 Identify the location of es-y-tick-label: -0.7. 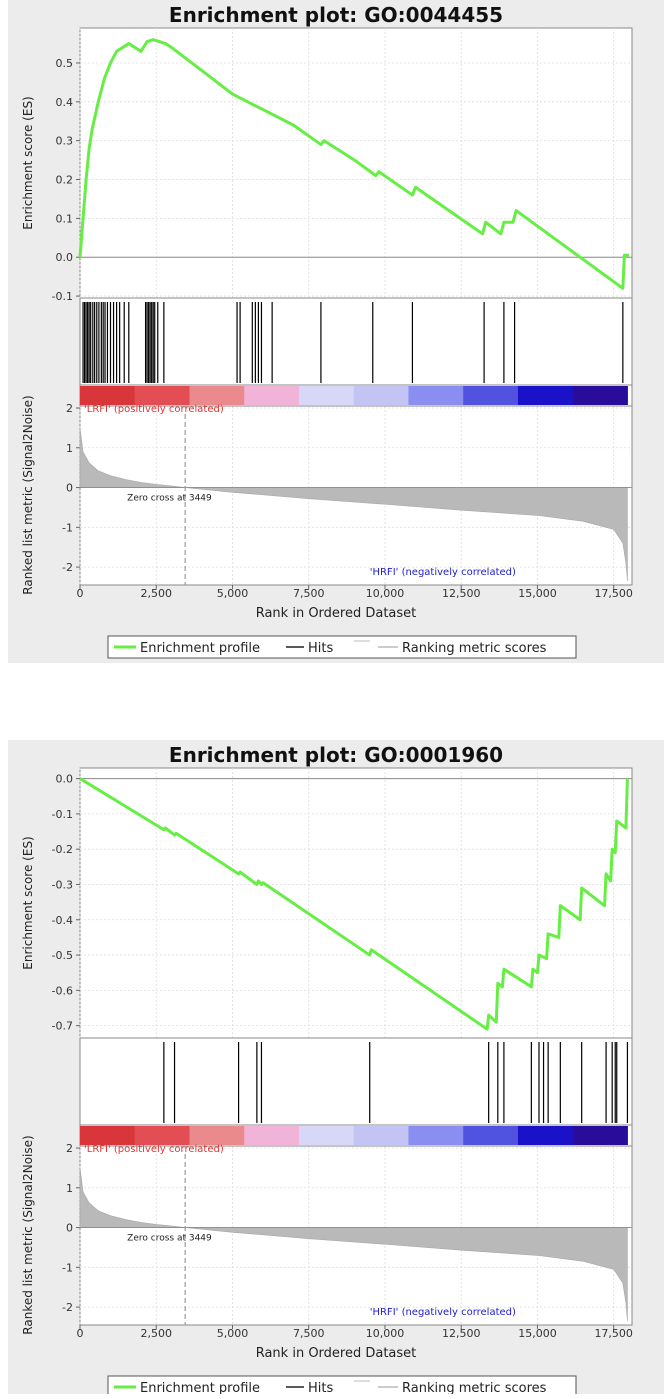
(62, 1026).